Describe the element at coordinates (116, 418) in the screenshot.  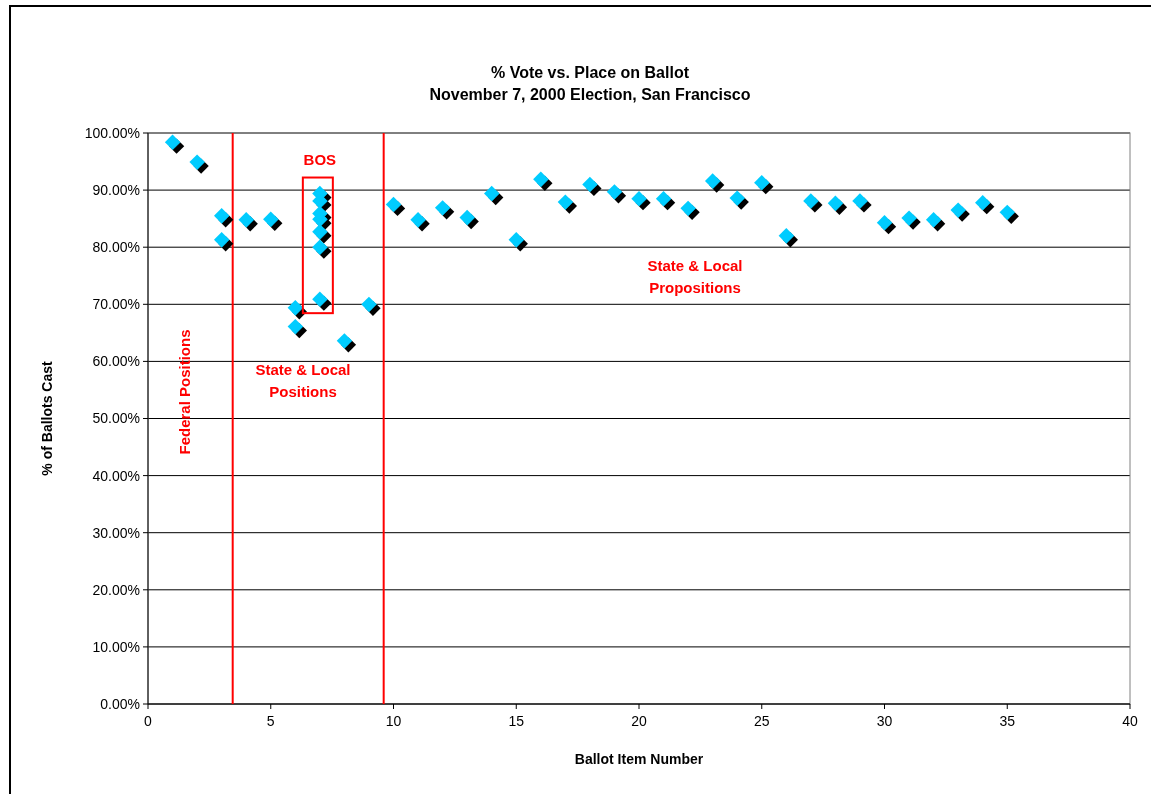
I see `y-tick-label: 50.00%` at that location.